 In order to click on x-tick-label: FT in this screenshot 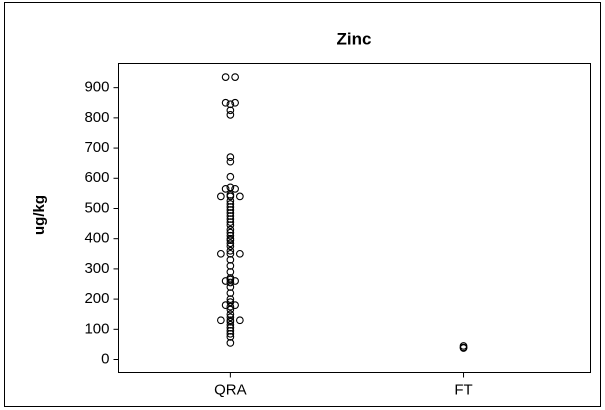, I will do `click(463, 389)`.